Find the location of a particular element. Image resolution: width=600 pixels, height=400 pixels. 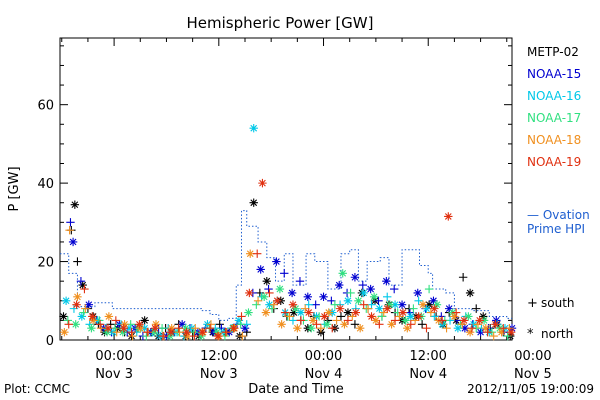

ovation-label-line2: Prime HPI is located at coordinates (556, 229).